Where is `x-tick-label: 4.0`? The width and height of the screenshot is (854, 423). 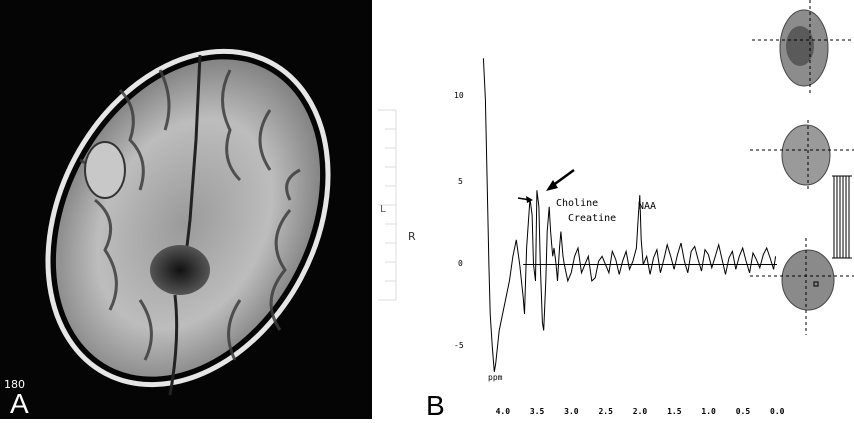
x-tick-label: 4.0 is located at coordinates (503, 411).